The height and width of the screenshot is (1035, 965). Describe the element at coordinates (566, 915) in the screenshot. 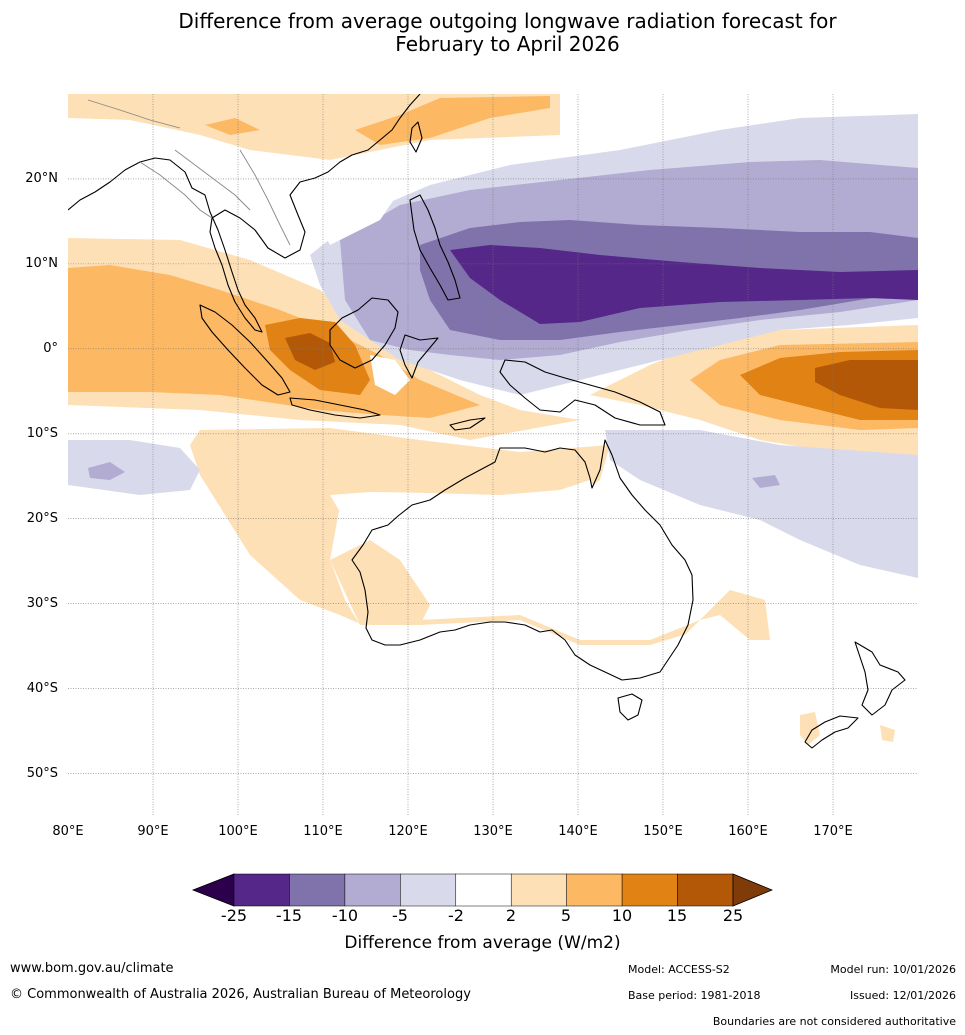

I see `colorbar-tick: 5` at that location.